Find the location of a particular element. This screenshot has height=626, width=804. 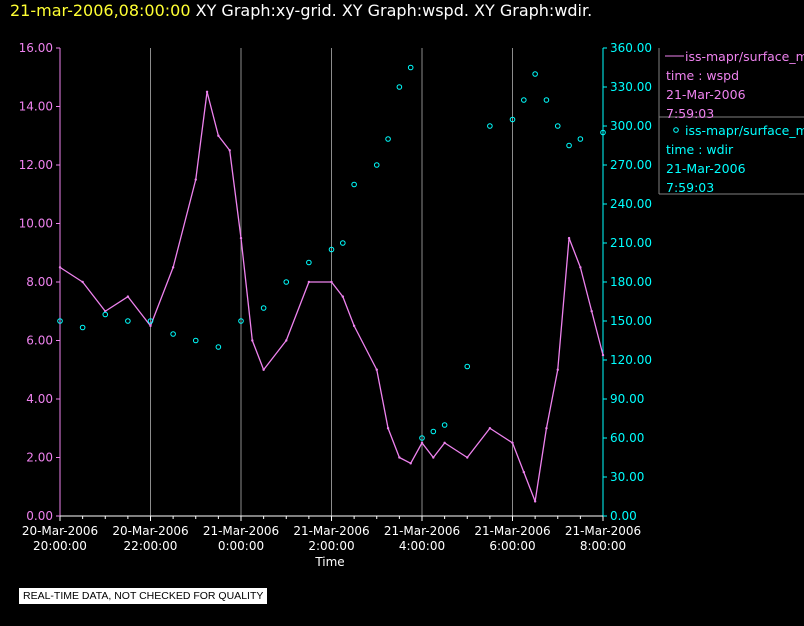

y-left-tick-label: 12.00 is located at coordinates (36, 165).